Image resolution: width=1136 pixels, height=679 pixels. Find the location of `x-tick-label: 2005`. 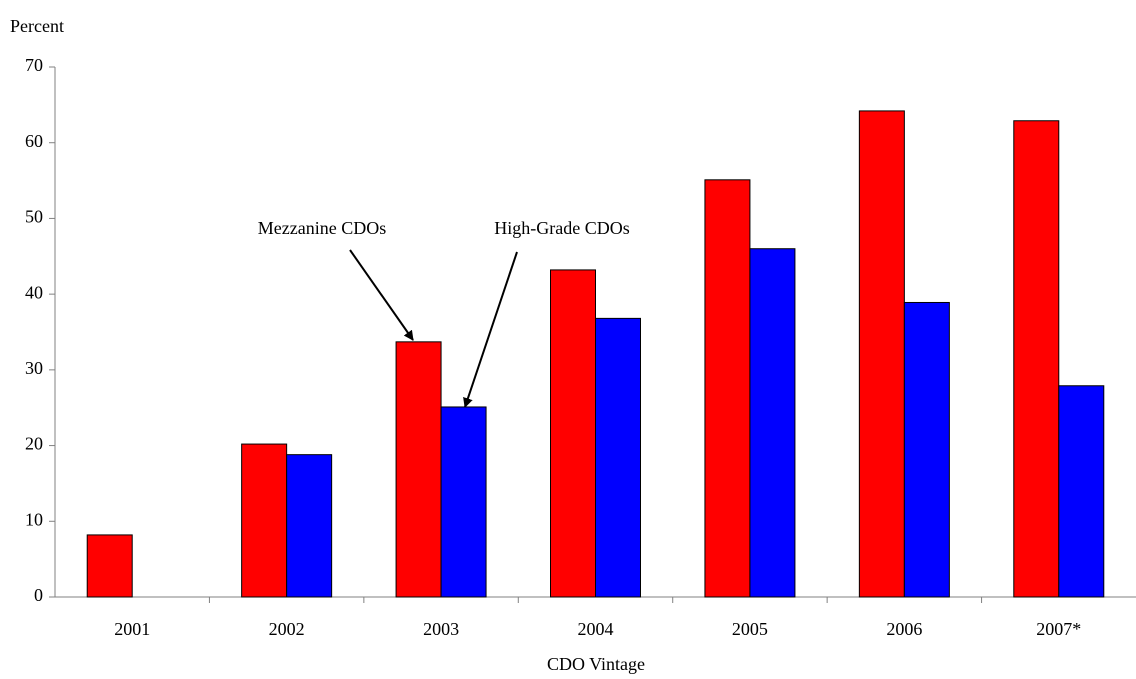

x-tick-label: 2005 is located at coordinates (750, 629).